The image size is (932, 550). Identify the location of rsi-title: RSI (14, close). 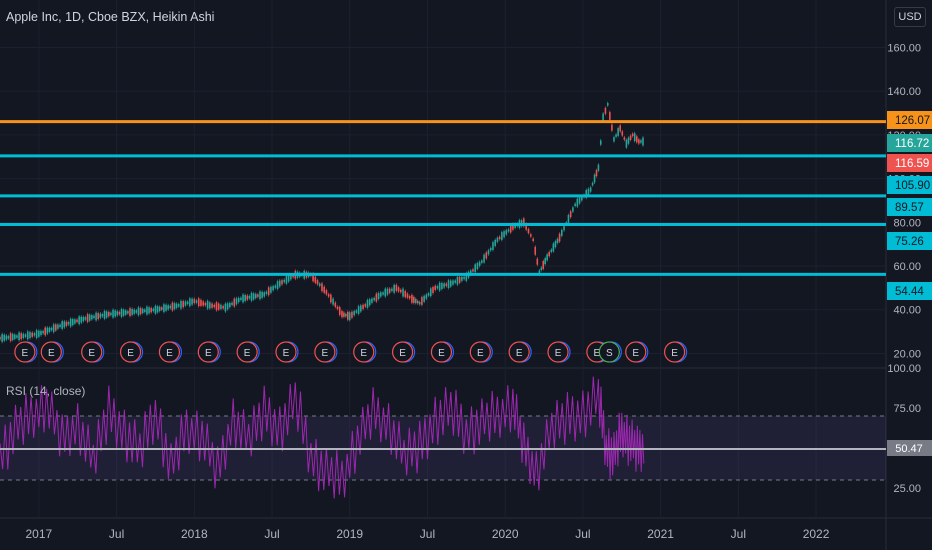
(46, 391).